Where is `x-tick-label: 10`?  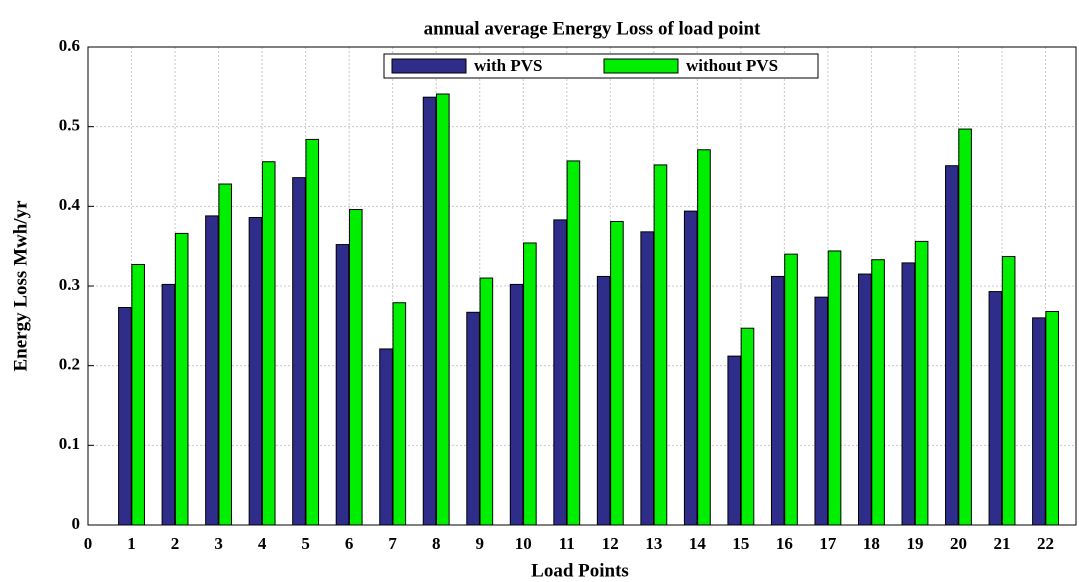 x-tick-label: 10 is located at coordinates (523, 543).